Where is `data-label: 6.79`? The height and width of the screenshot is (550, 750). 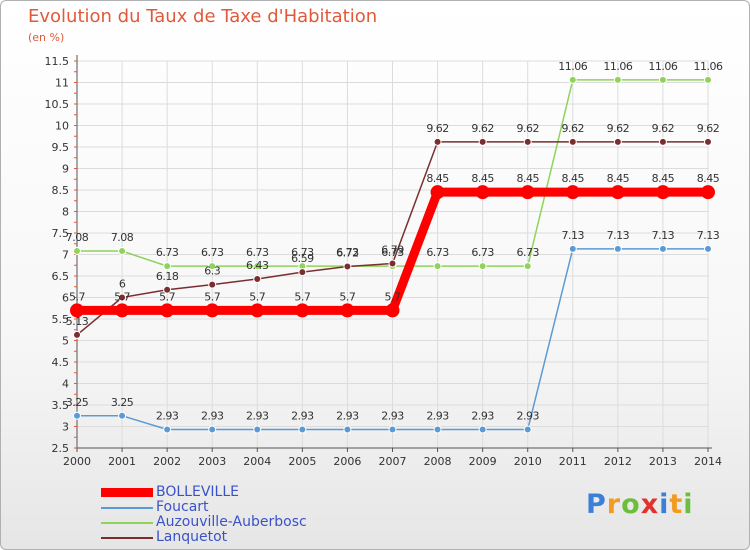
data-label: 6.79 is located at coordinates (392, 250).